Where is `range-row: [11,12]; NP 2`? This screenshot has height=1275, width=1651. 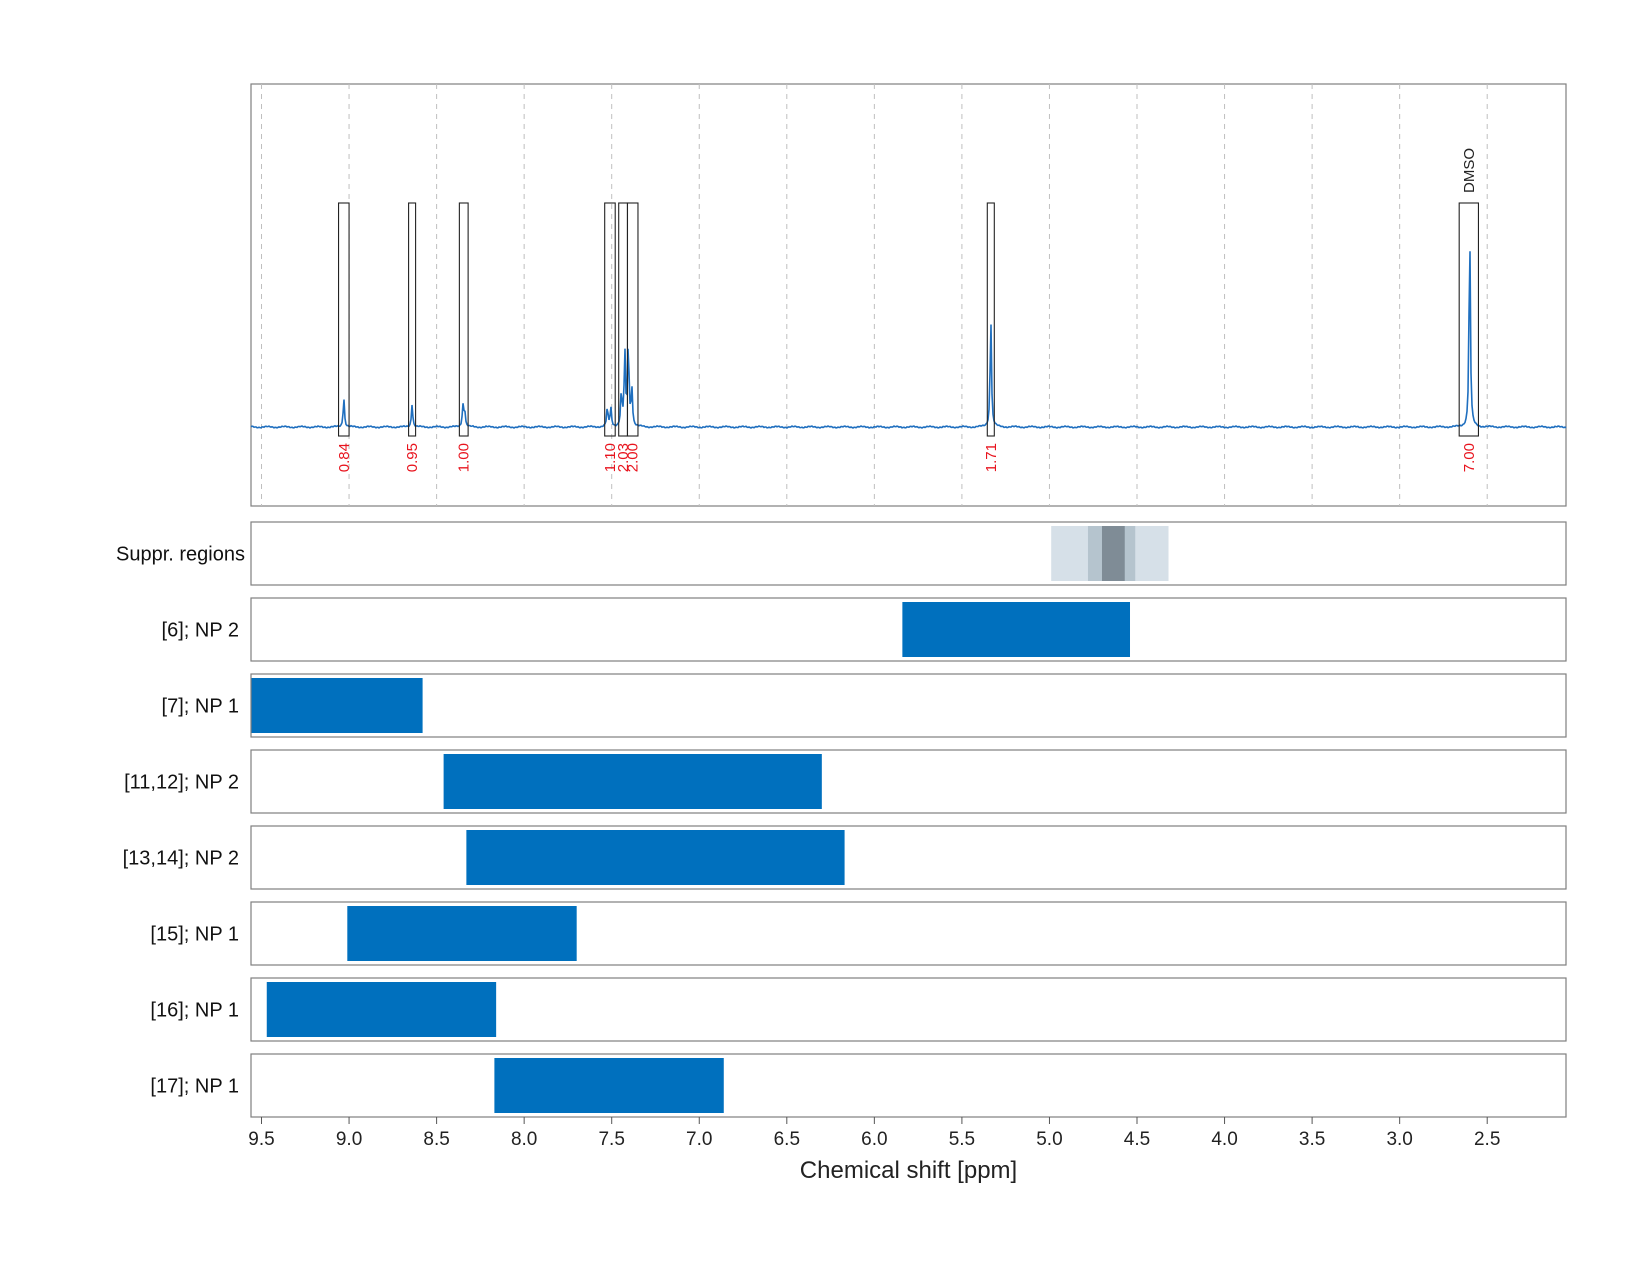
range-row: [11,12]; NP 2 is located at coordinates (845, 781).